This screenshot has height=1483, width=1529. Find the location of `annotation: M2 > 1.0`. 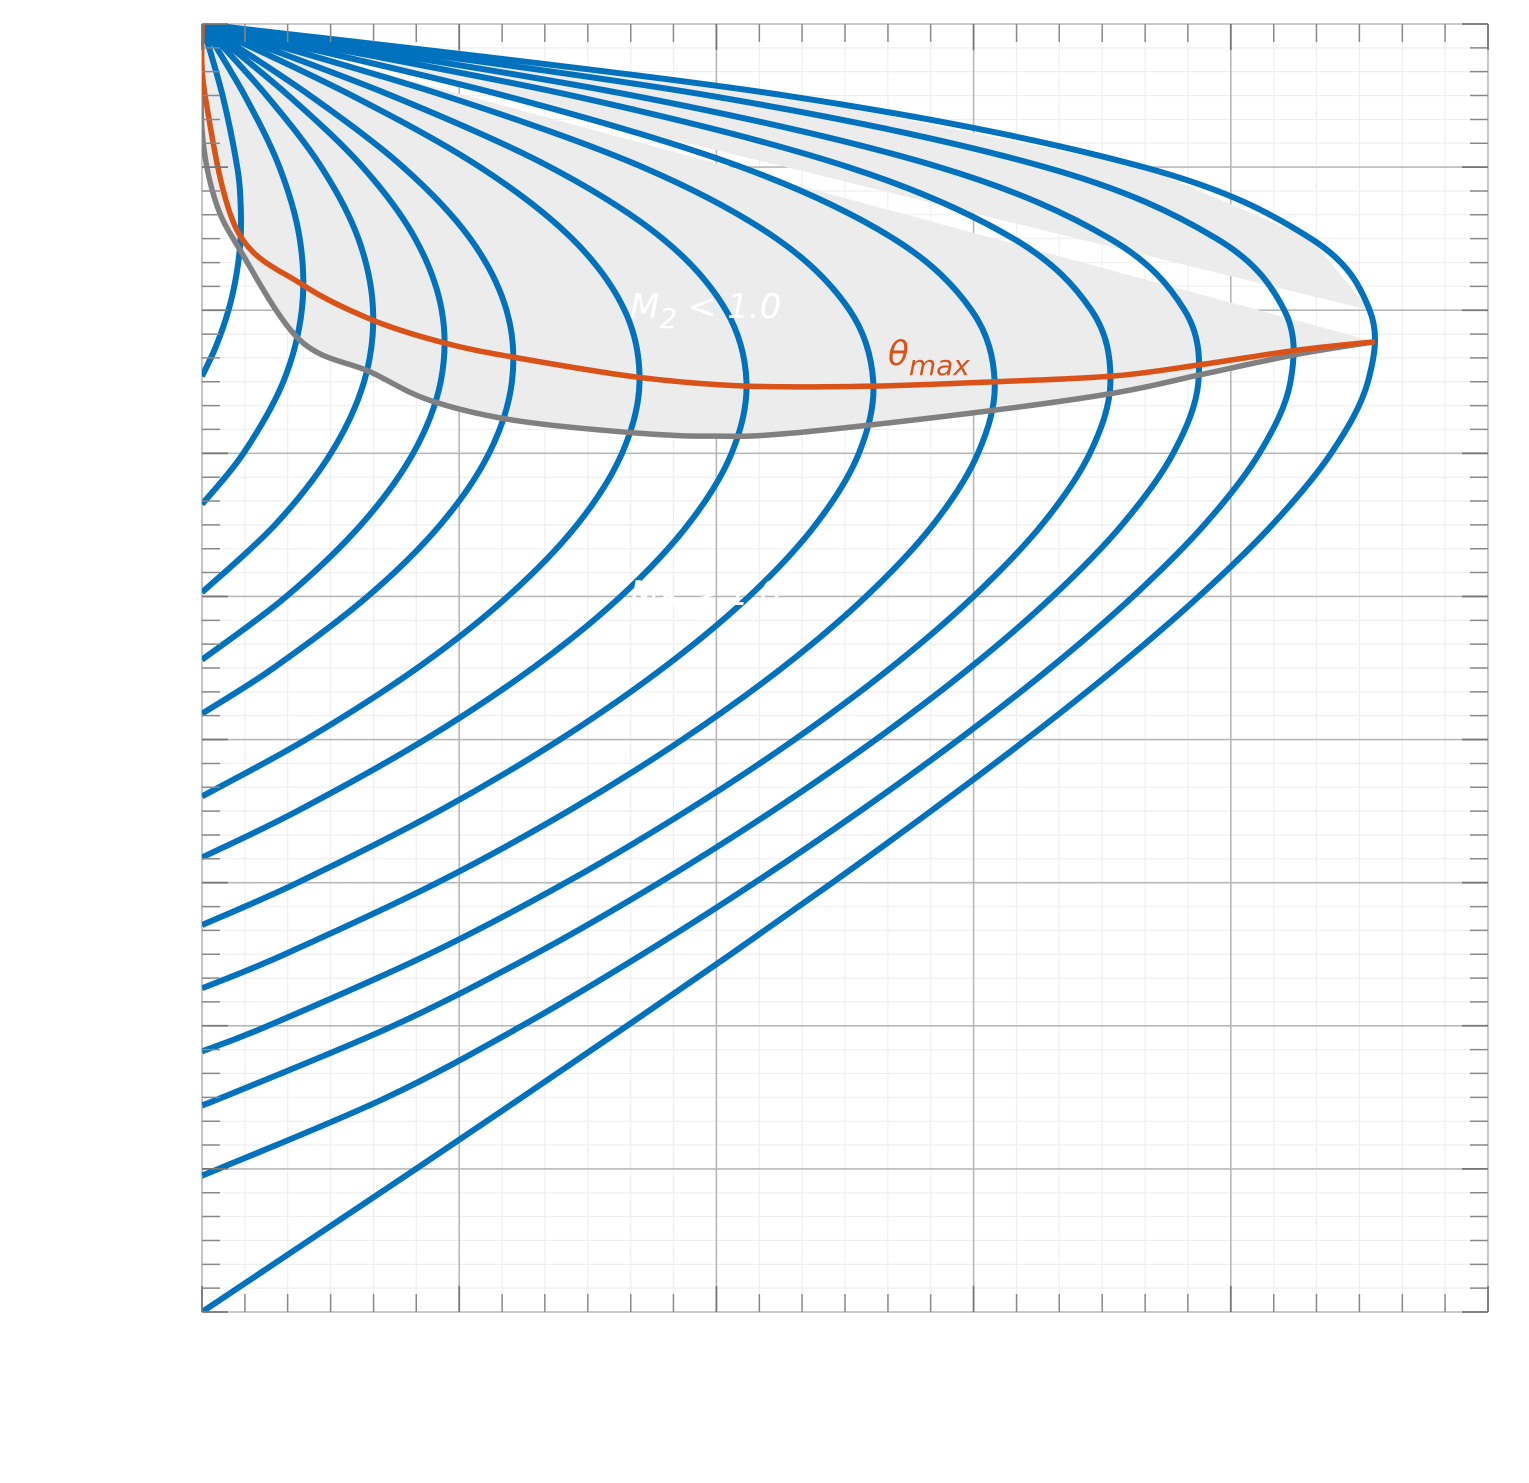

annotation: M2 > 1.0 is located at coordinates (705, 598).